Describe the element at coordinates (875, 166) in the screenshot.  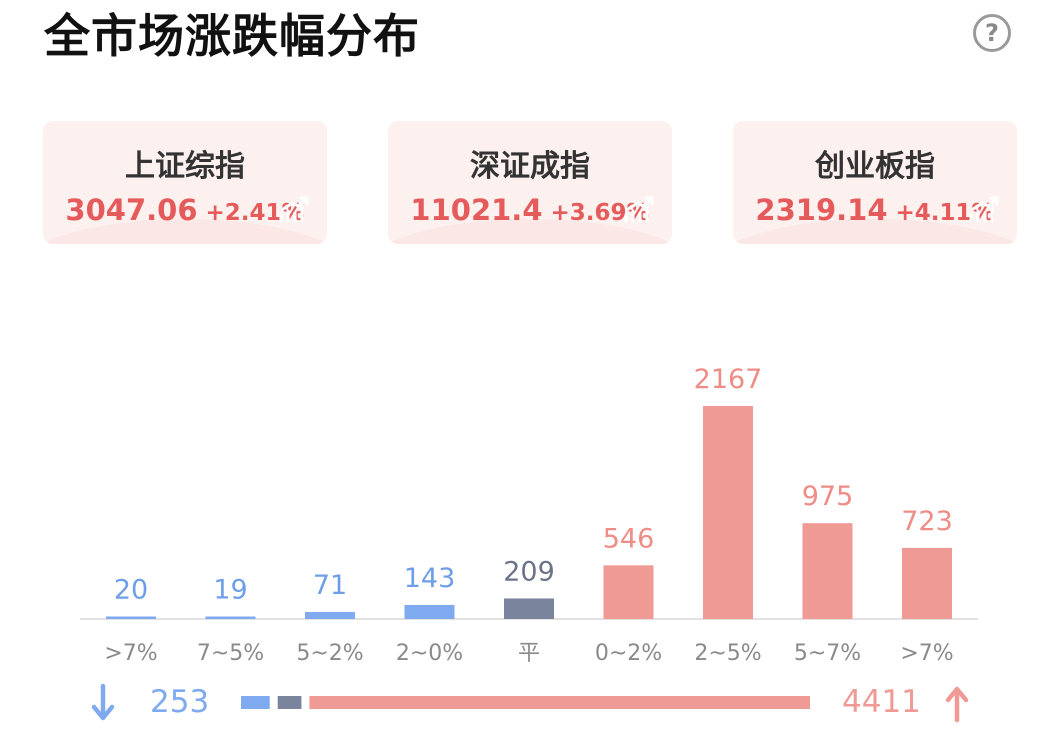
I see `index-name: 创业板指` at that location.